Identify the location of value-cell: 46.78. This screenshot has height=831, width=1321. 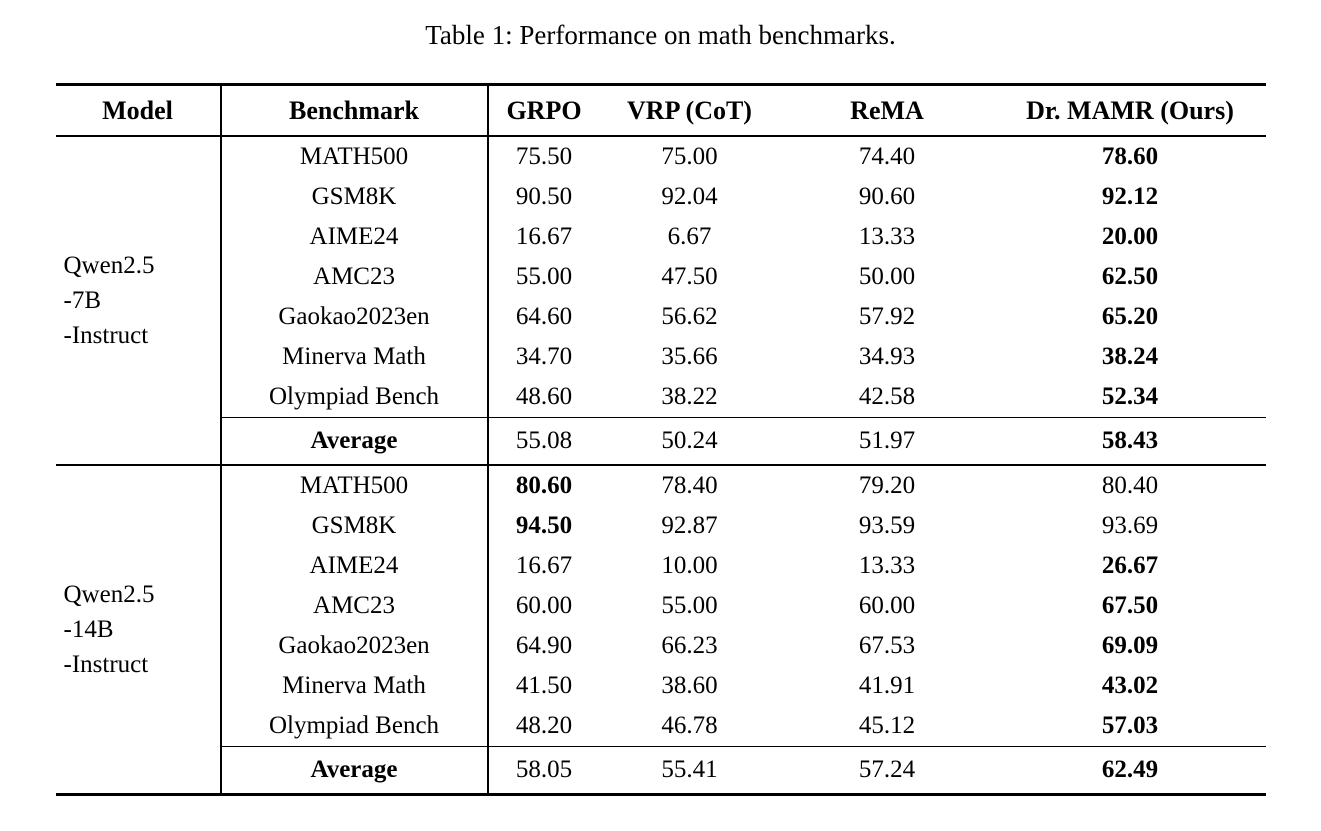
(689, 725).